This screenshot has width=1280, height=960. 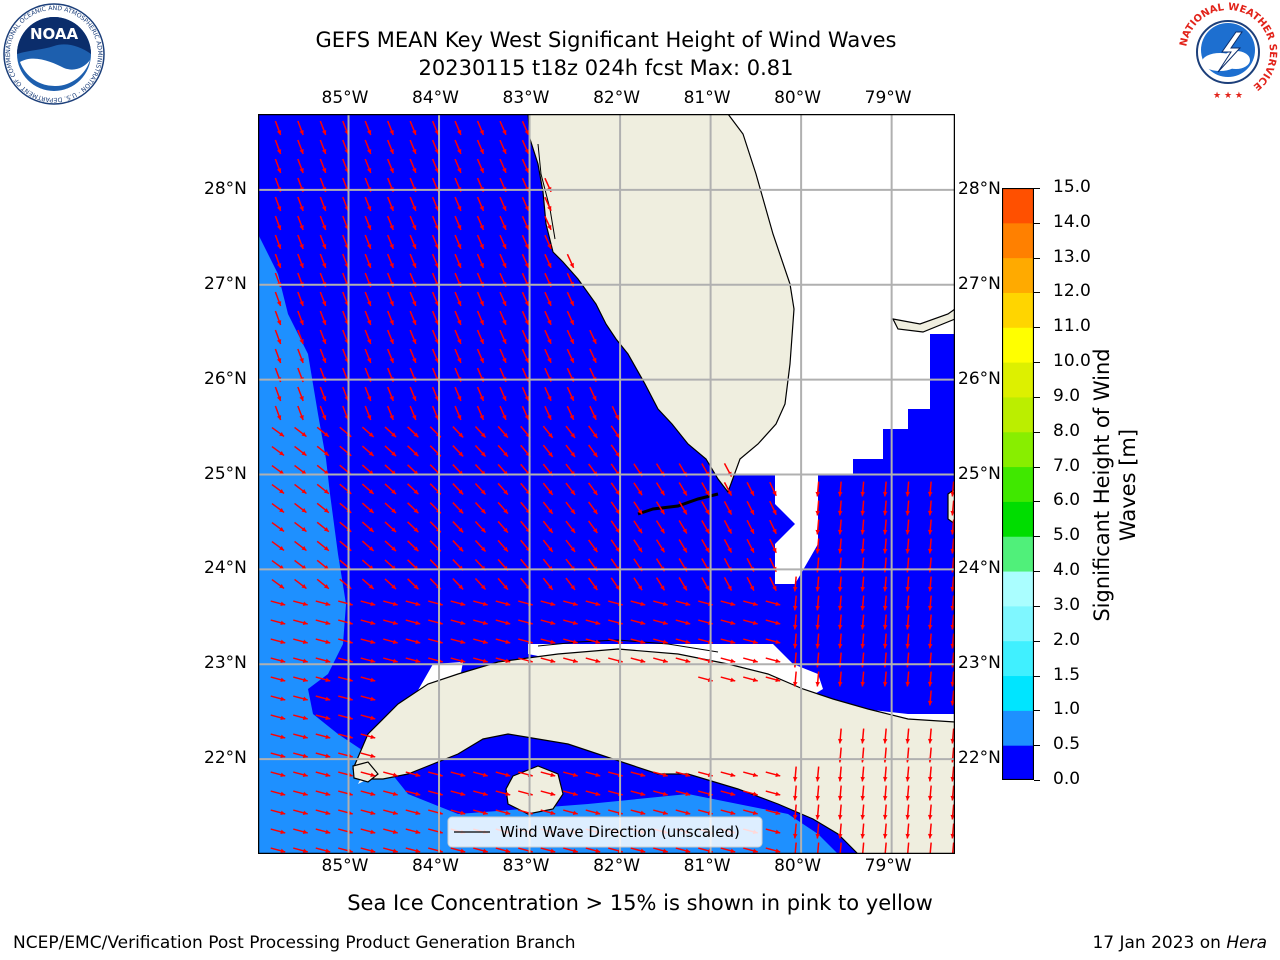 What do you see at coordinates (1067, 709) in the screenshot?
I see `colorbar-tick: 1.0` at bounding box center [1067, 709].